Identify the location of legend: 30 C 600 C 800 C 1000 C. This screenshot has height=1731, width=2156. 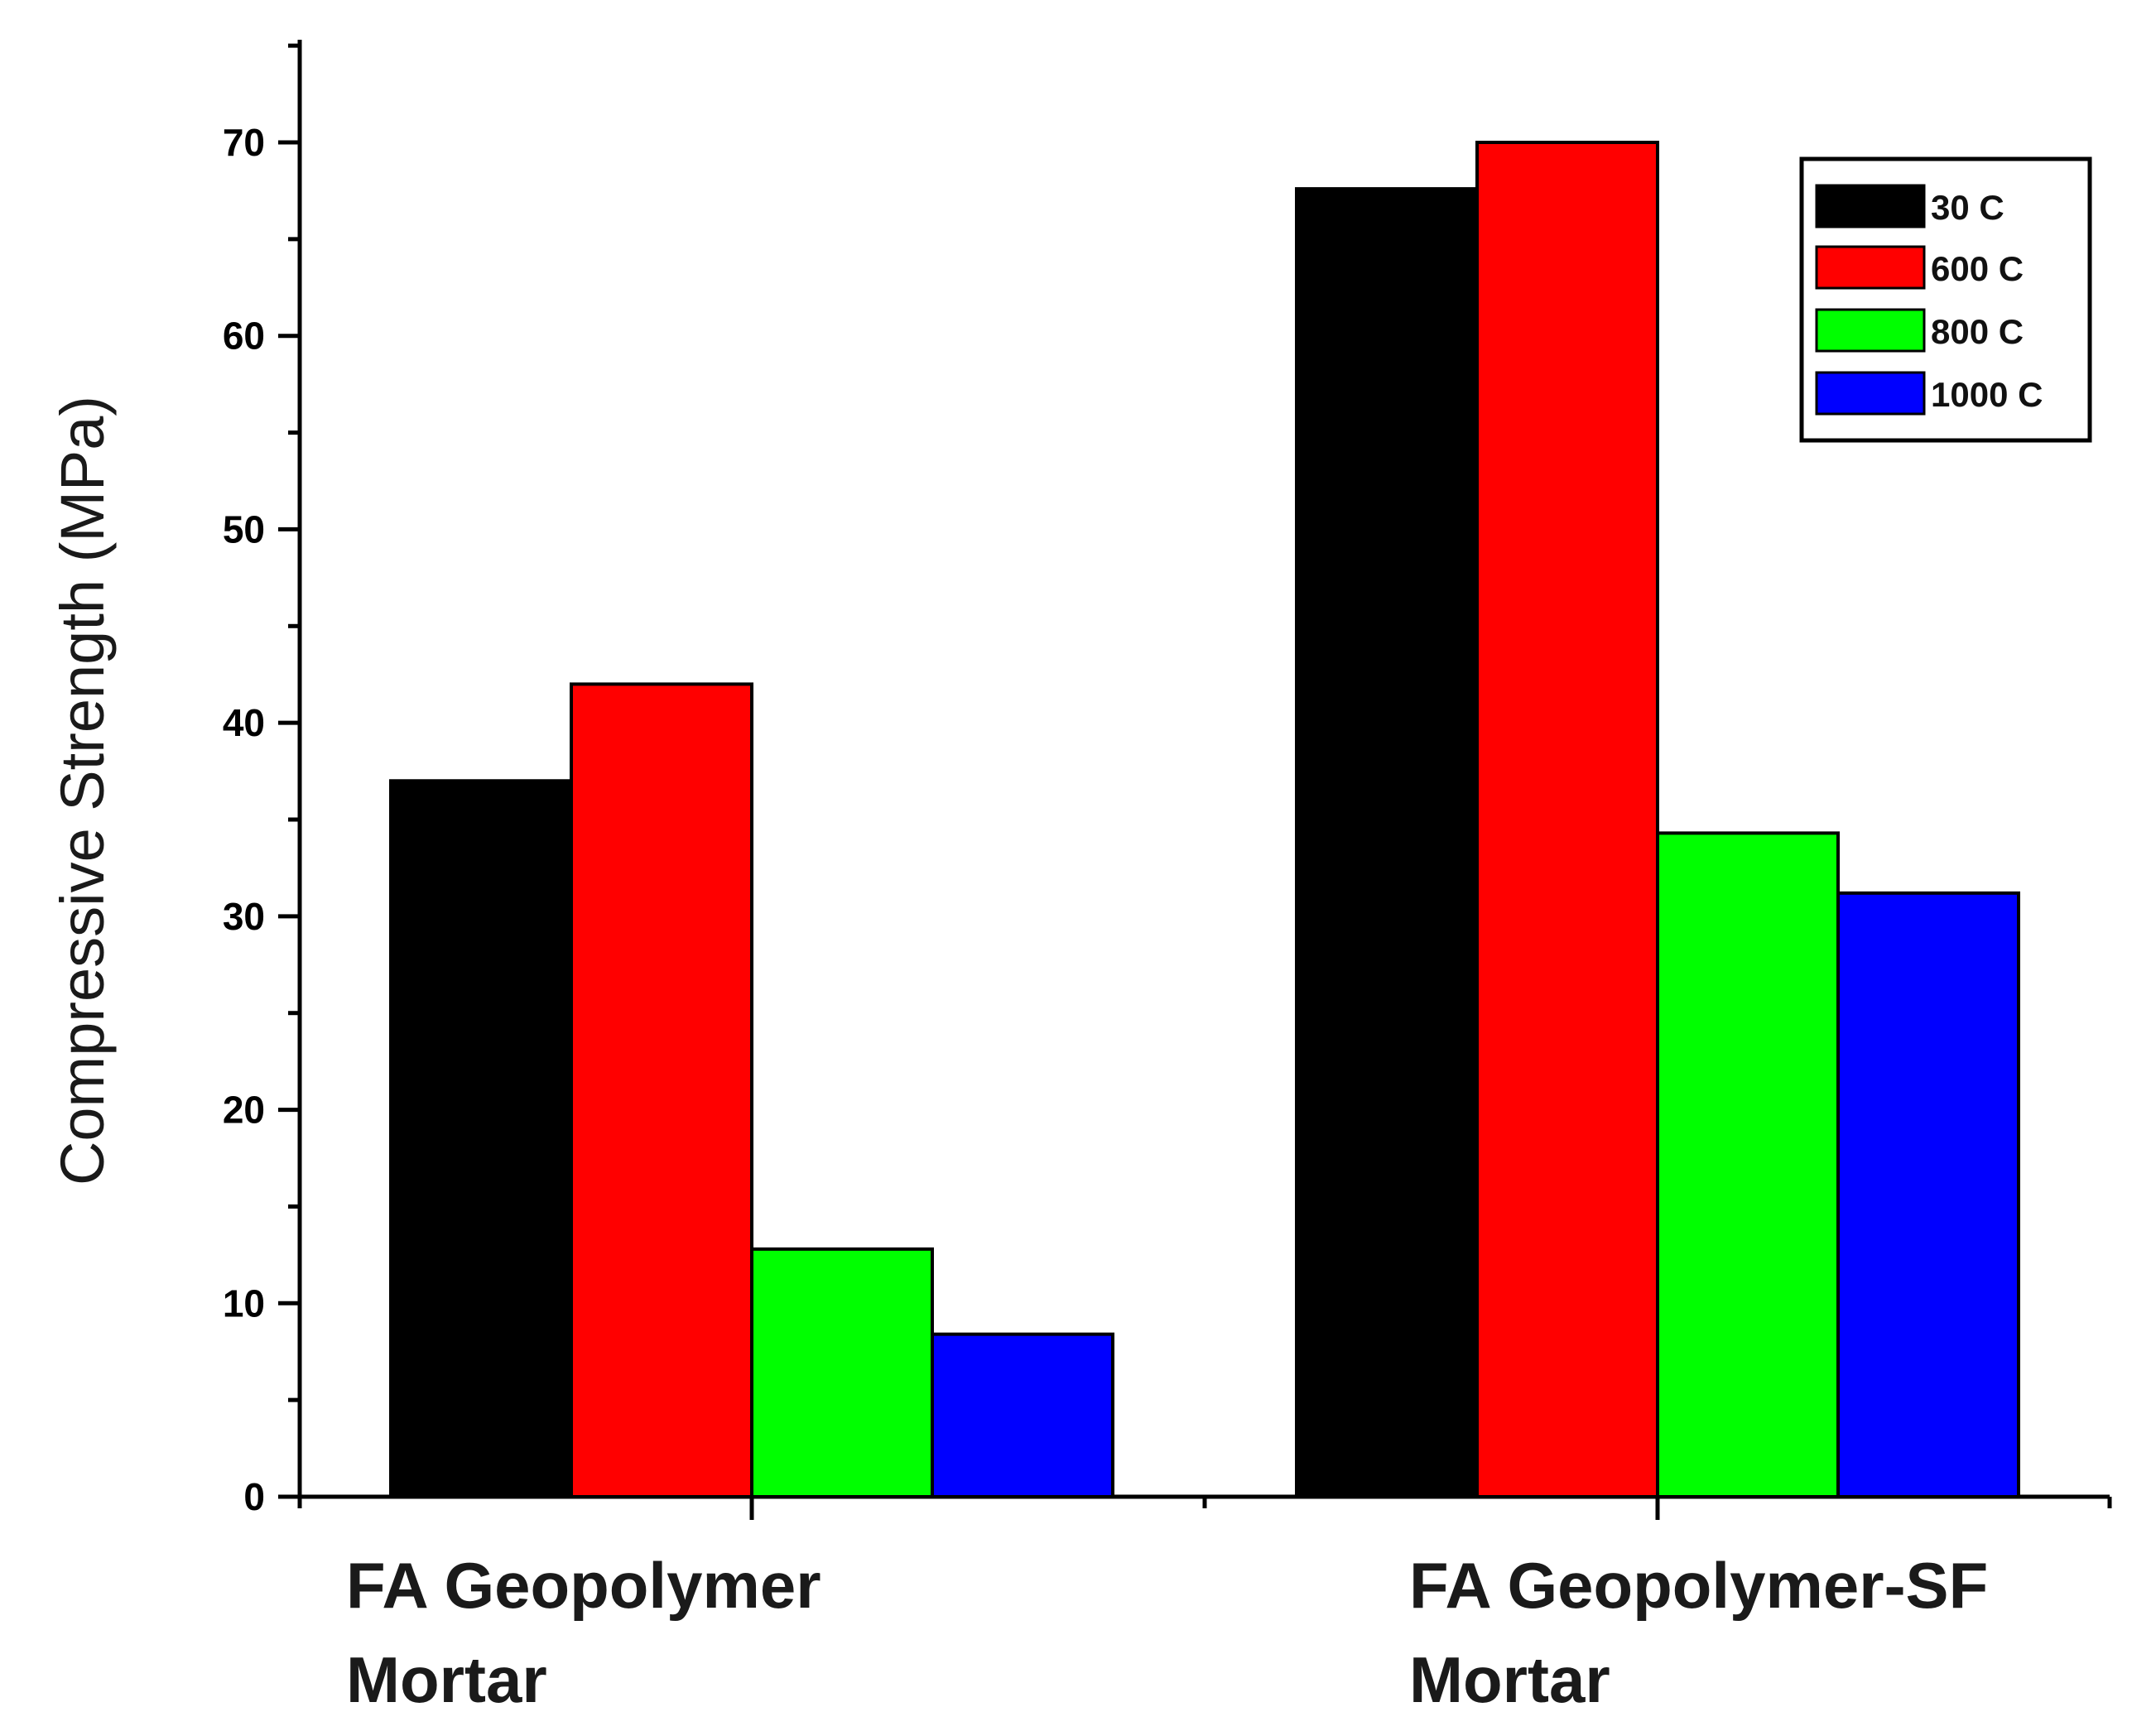
(1946, 300).